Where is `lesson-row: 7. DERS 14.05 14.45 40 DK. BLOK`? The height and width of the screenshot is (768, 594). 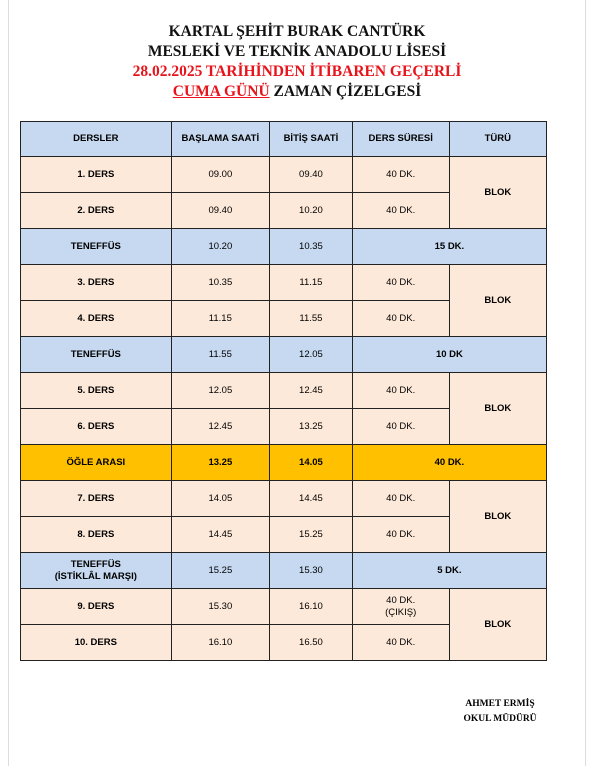 lesson-row: 7. DERS 14.05 14.45 40 DK. BLOK is located at coordinates (284, 516).